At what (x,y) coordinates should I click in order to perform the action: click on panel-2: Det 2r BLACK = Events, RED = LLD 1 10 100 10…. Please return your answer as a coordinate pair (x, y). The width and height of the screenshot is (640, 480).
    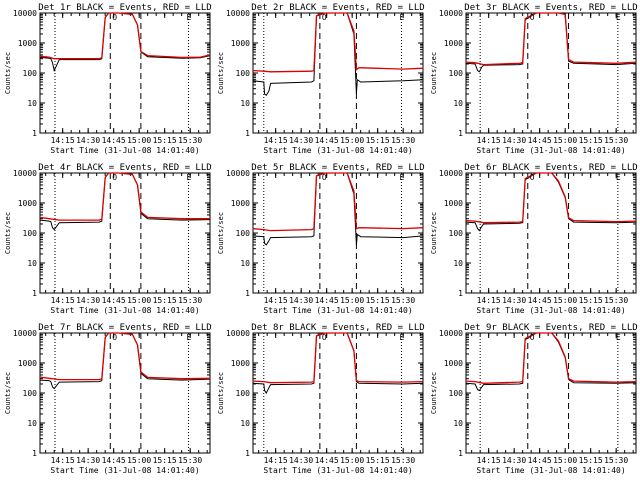
    Looking at the image, I should click on (321, 79).